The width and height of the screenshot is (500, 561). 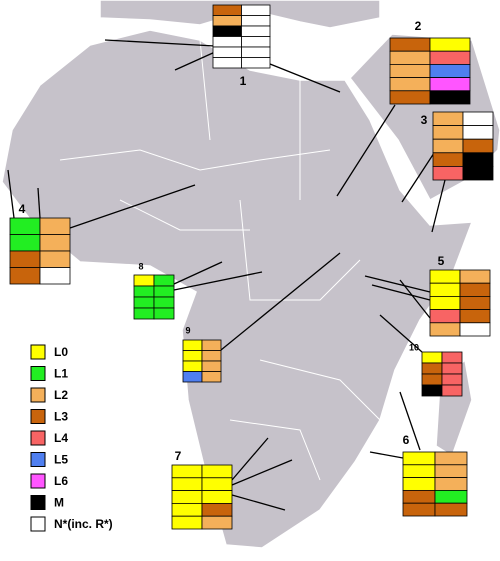 What do you see at coordinates (187, 330) in the screenshot?
I see `region-number: 9` at bounding box center [187, 330].